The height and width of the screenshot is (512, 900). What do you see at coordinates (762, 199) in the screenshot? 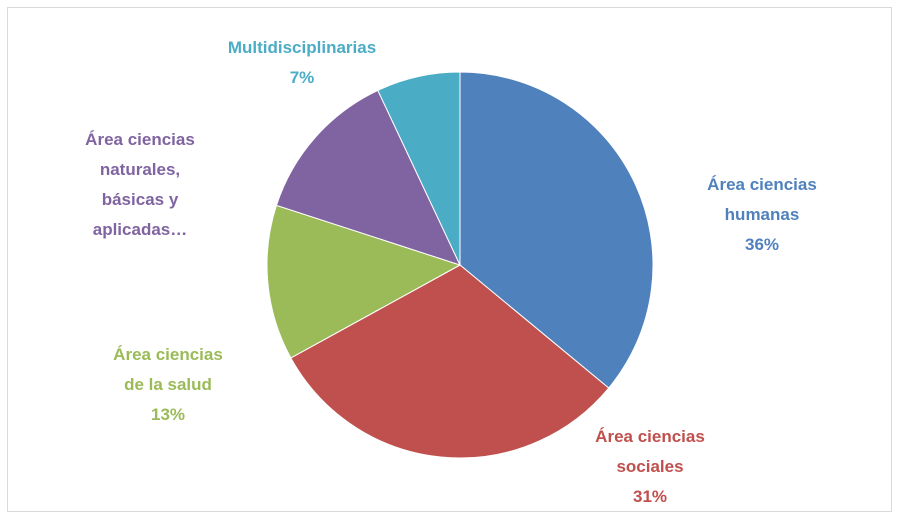
I see `category-name: Área ciencias humanas` at bounding box center [762, 199].